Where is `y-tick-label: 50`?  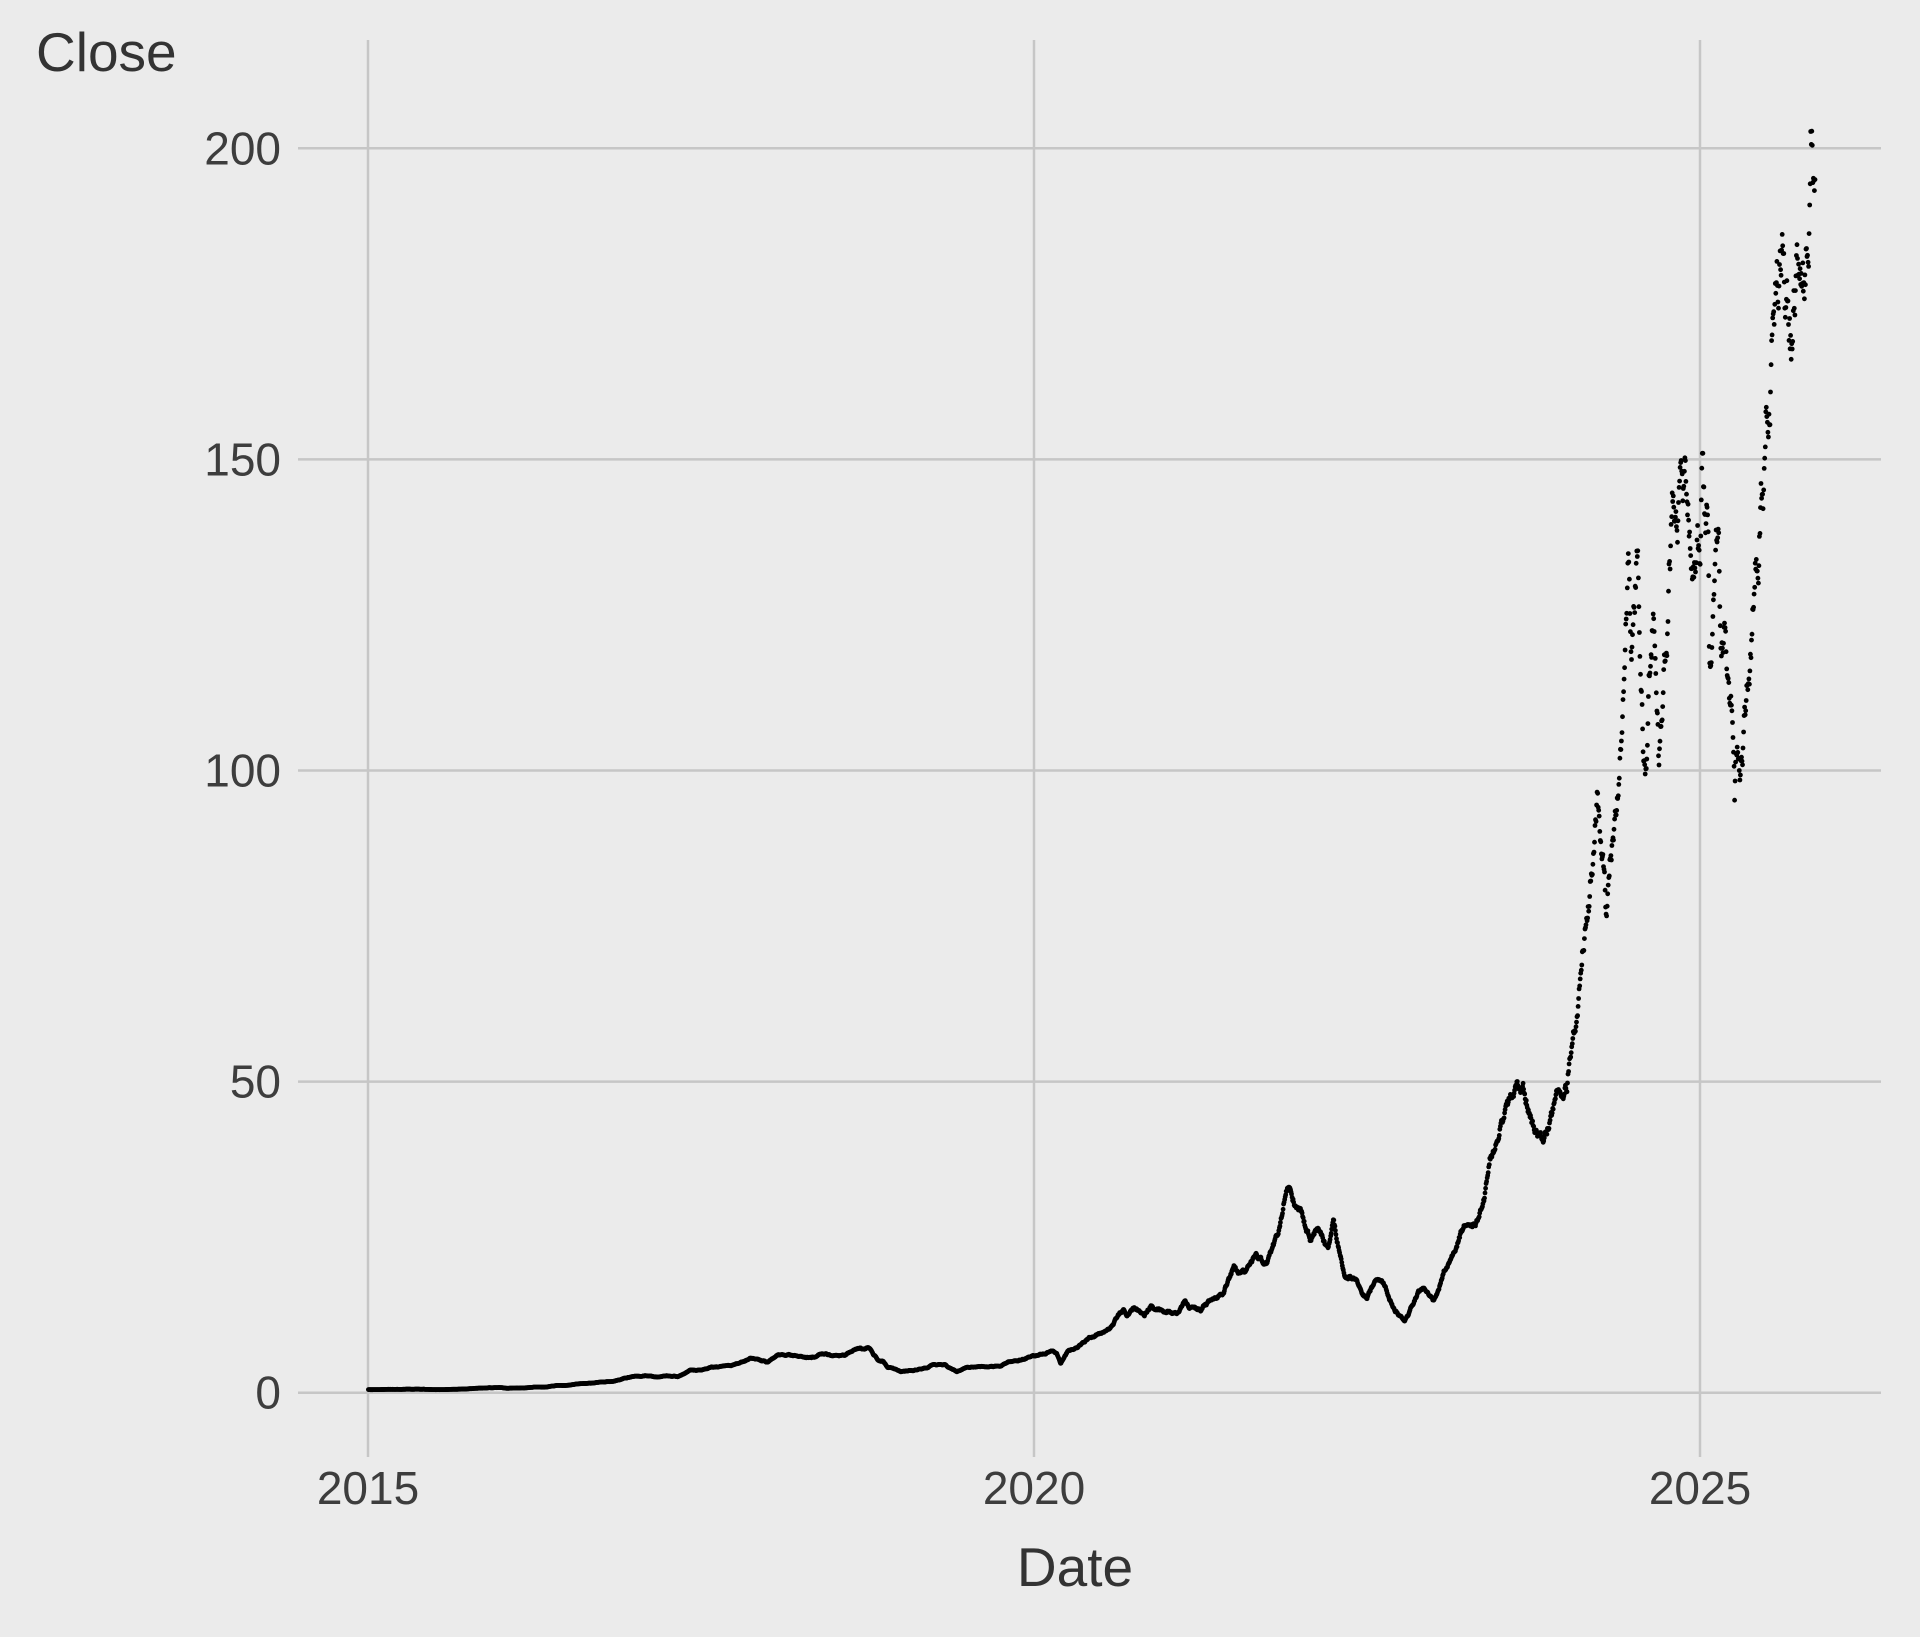
y-tick-label: 50 is located at coordinates (255, 1082).